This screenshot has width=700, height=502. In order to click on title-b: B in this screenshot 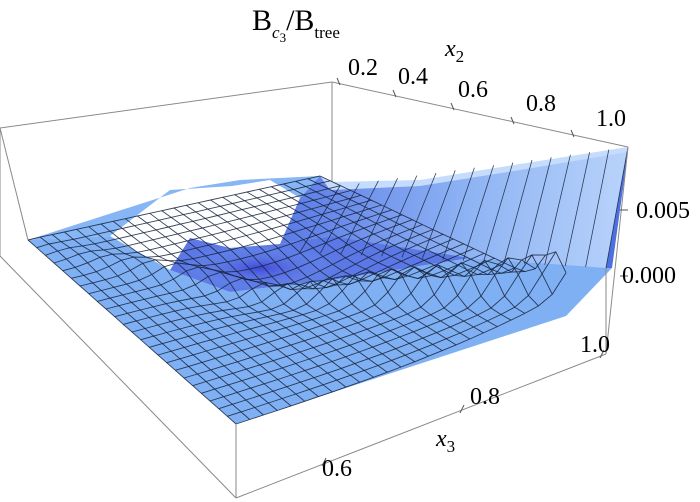, I will do `click(262, 20)`.